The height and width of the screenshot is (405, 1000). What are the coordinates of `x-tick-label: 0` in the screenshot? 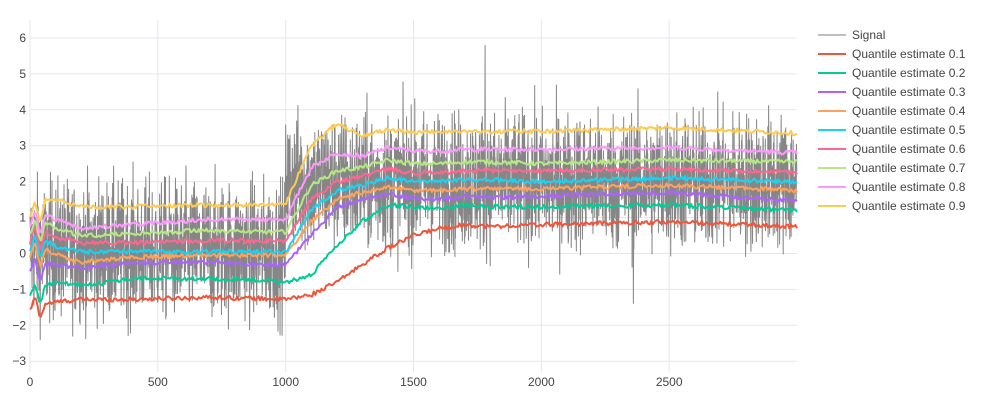 It's located at (30, 382).